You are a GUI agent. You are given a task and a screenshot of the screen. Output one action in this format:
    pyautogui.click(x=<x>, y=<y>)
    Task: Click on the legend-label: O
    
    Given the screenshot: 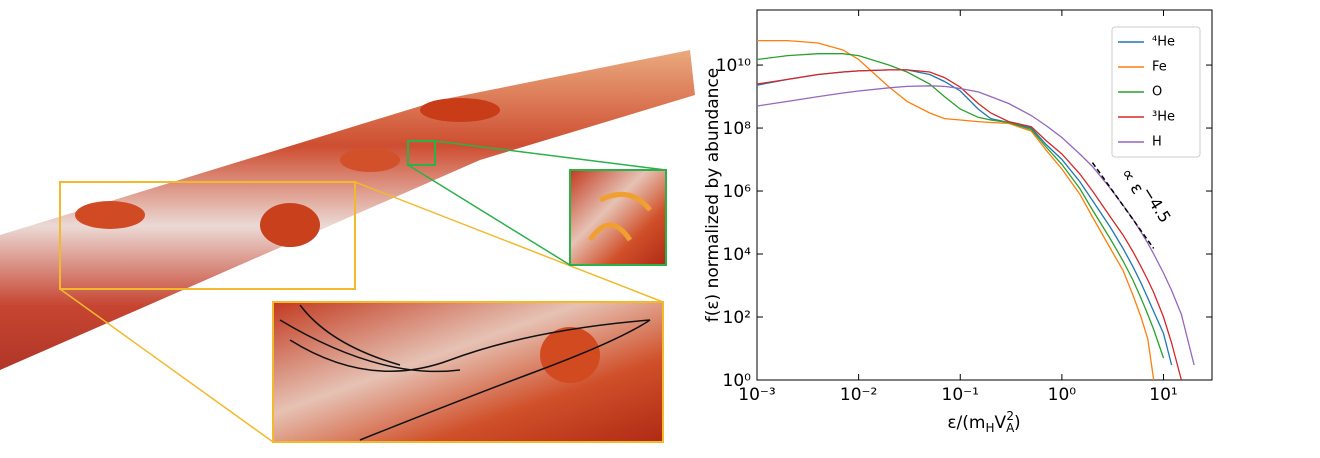 What is the action you would take?
    pyautogui.click(x=1157, y=92)
    